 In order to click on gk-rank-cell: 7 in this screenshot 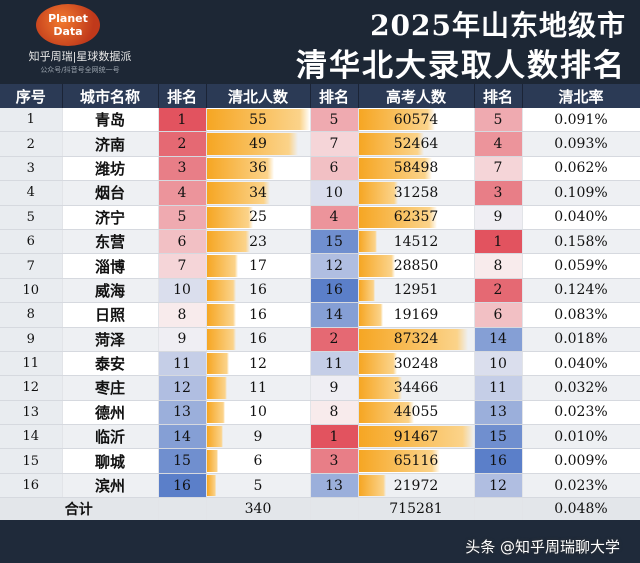, I will do `click(334, 144)`.